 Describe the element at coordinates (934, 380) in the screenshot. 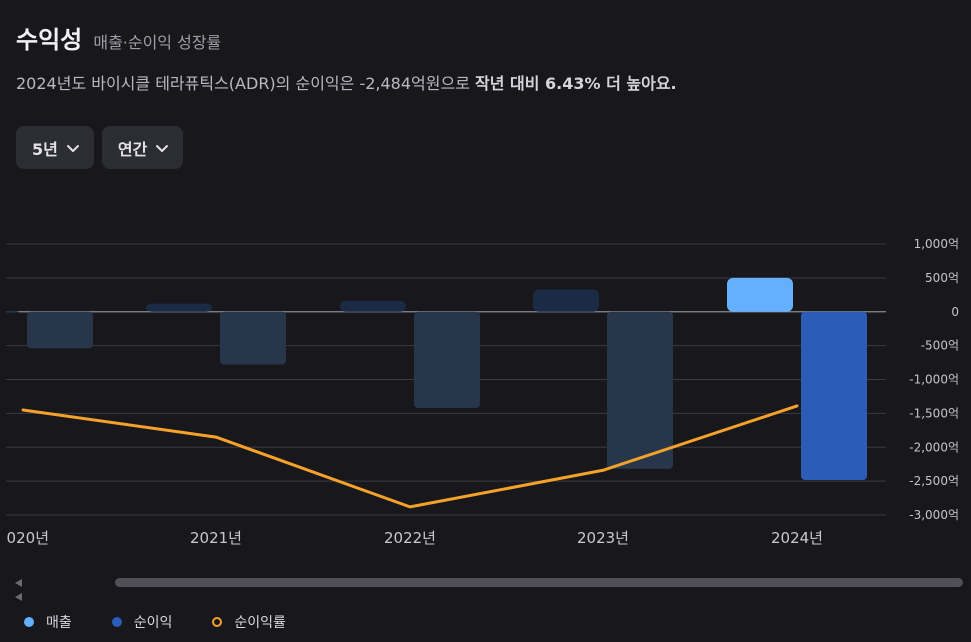

I see `y-tick-label: -1,000억` at that location.